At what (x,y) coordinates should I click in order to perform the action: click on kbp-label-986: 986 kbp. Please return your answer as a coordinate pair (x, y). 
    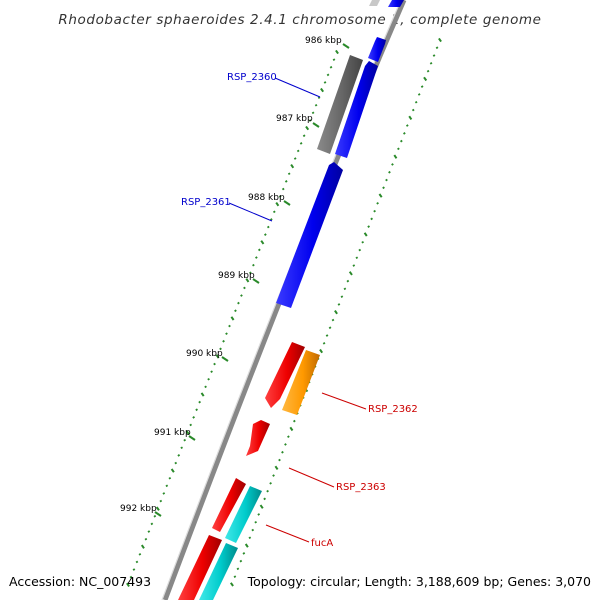
    Looking at the image, I should click on (323, 41).